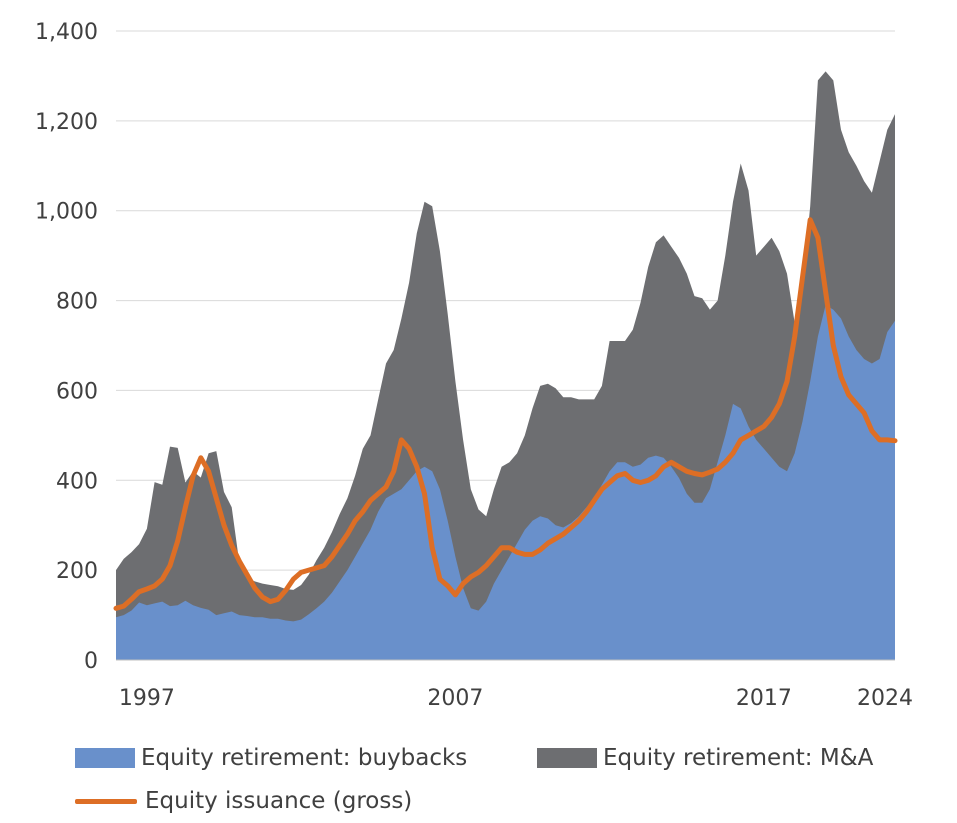  I want to click on y-tick-label: 200, so click(77, 571).